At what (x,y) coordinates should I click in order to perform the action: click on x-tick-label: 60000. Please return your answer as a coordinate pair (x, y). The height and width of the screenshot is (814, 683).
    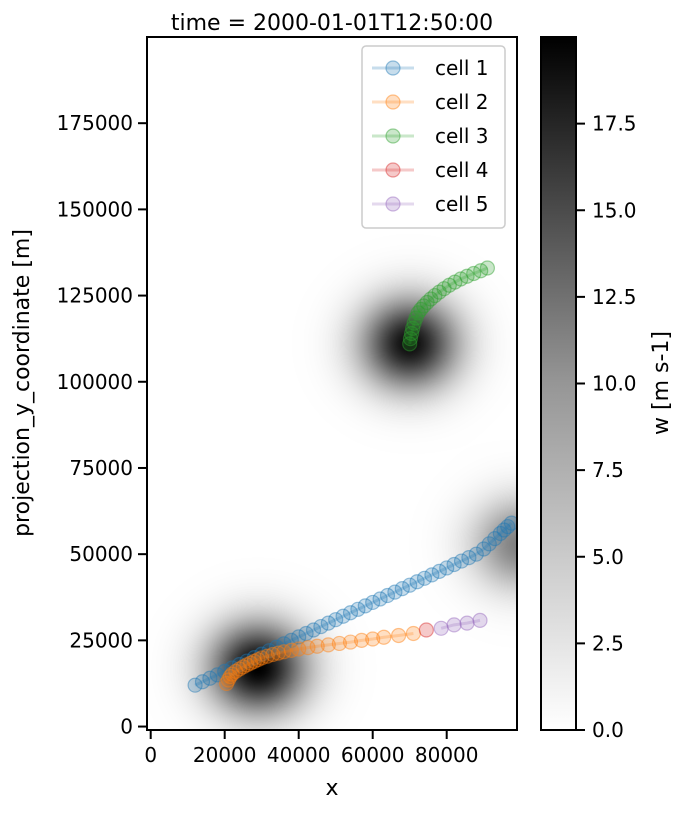
    Looking at the image, I should click on (373, 755).